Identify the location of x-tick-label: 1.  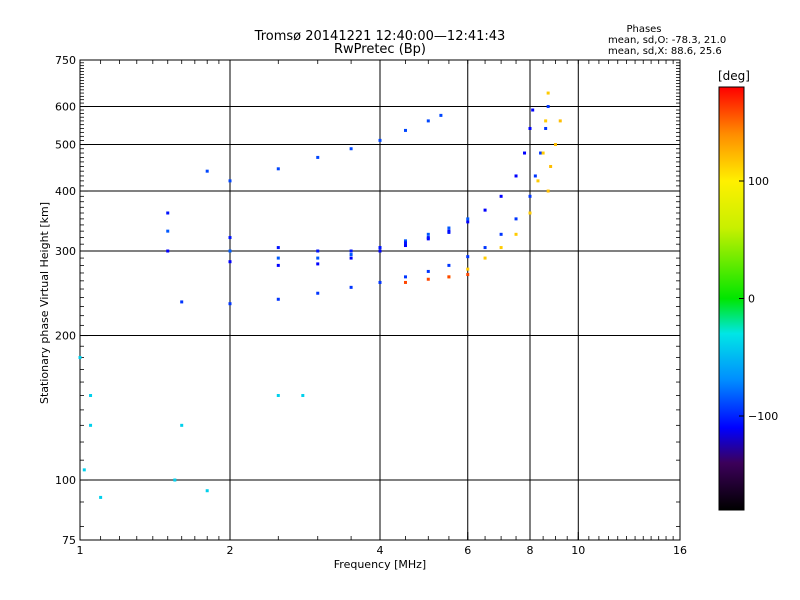
(80, 550).